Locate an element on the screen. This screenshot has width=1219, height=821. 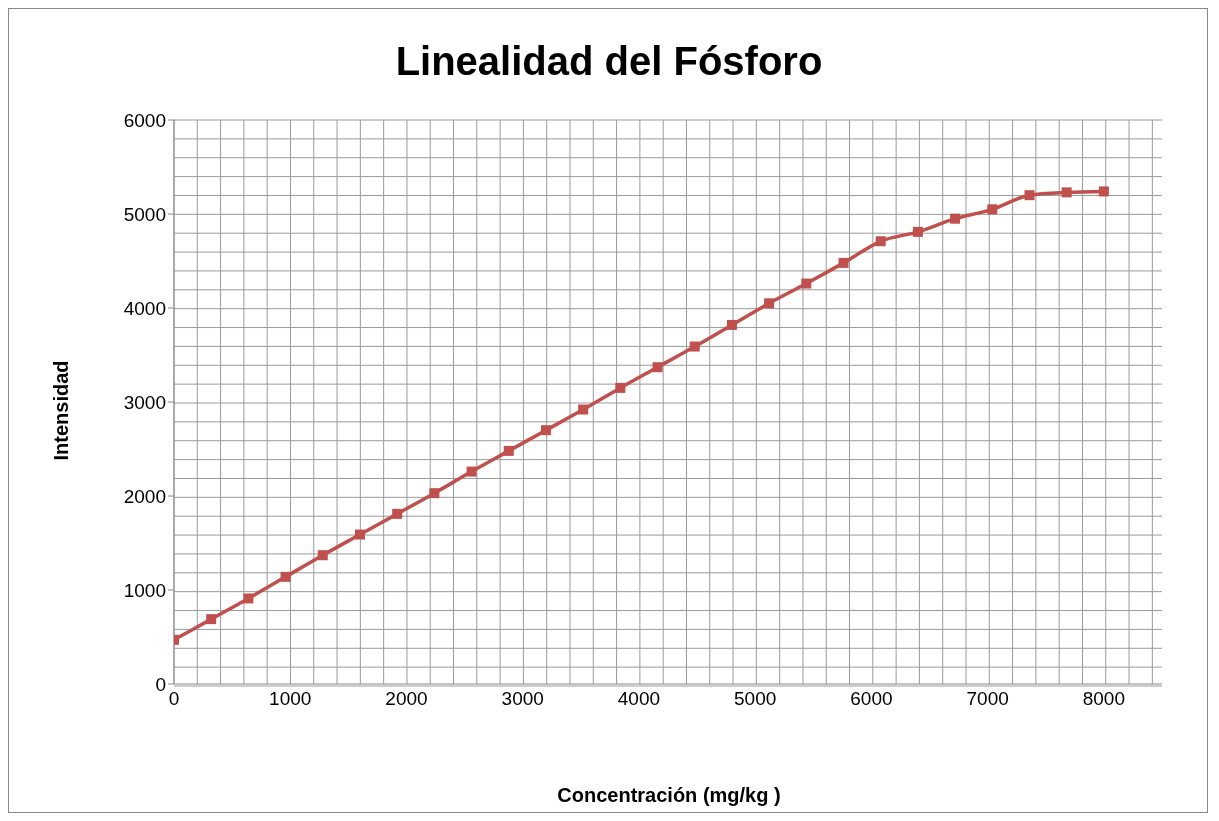
chart-title: Linealidad del Fósforo is located at coordinates (609, 61).